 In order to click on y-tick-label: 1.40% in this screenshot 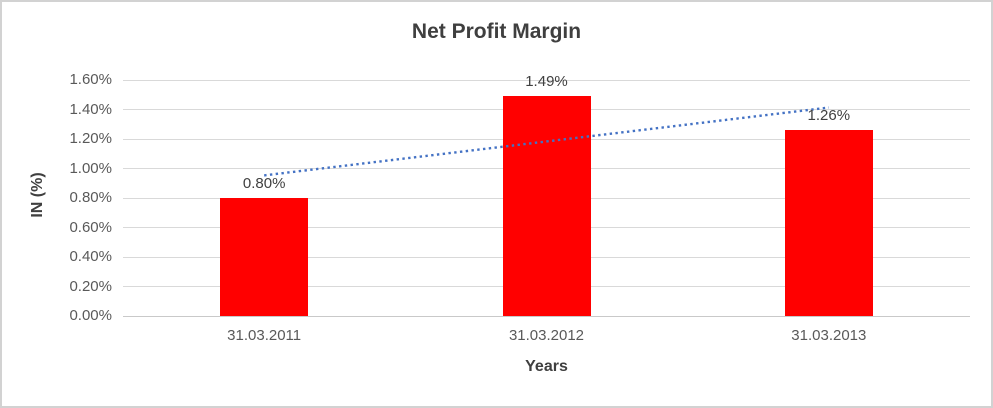, I will do `click(90, 109)`.